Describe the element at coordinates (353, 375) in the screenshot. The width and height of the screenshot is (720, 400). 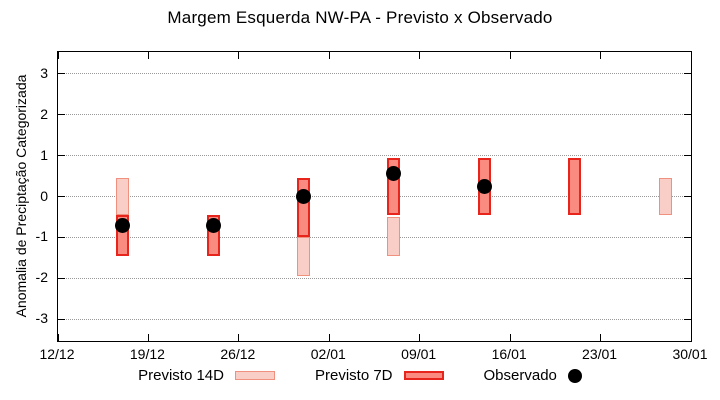
I see `legend-previsto-7d-label: Previsto 7D` at that location.